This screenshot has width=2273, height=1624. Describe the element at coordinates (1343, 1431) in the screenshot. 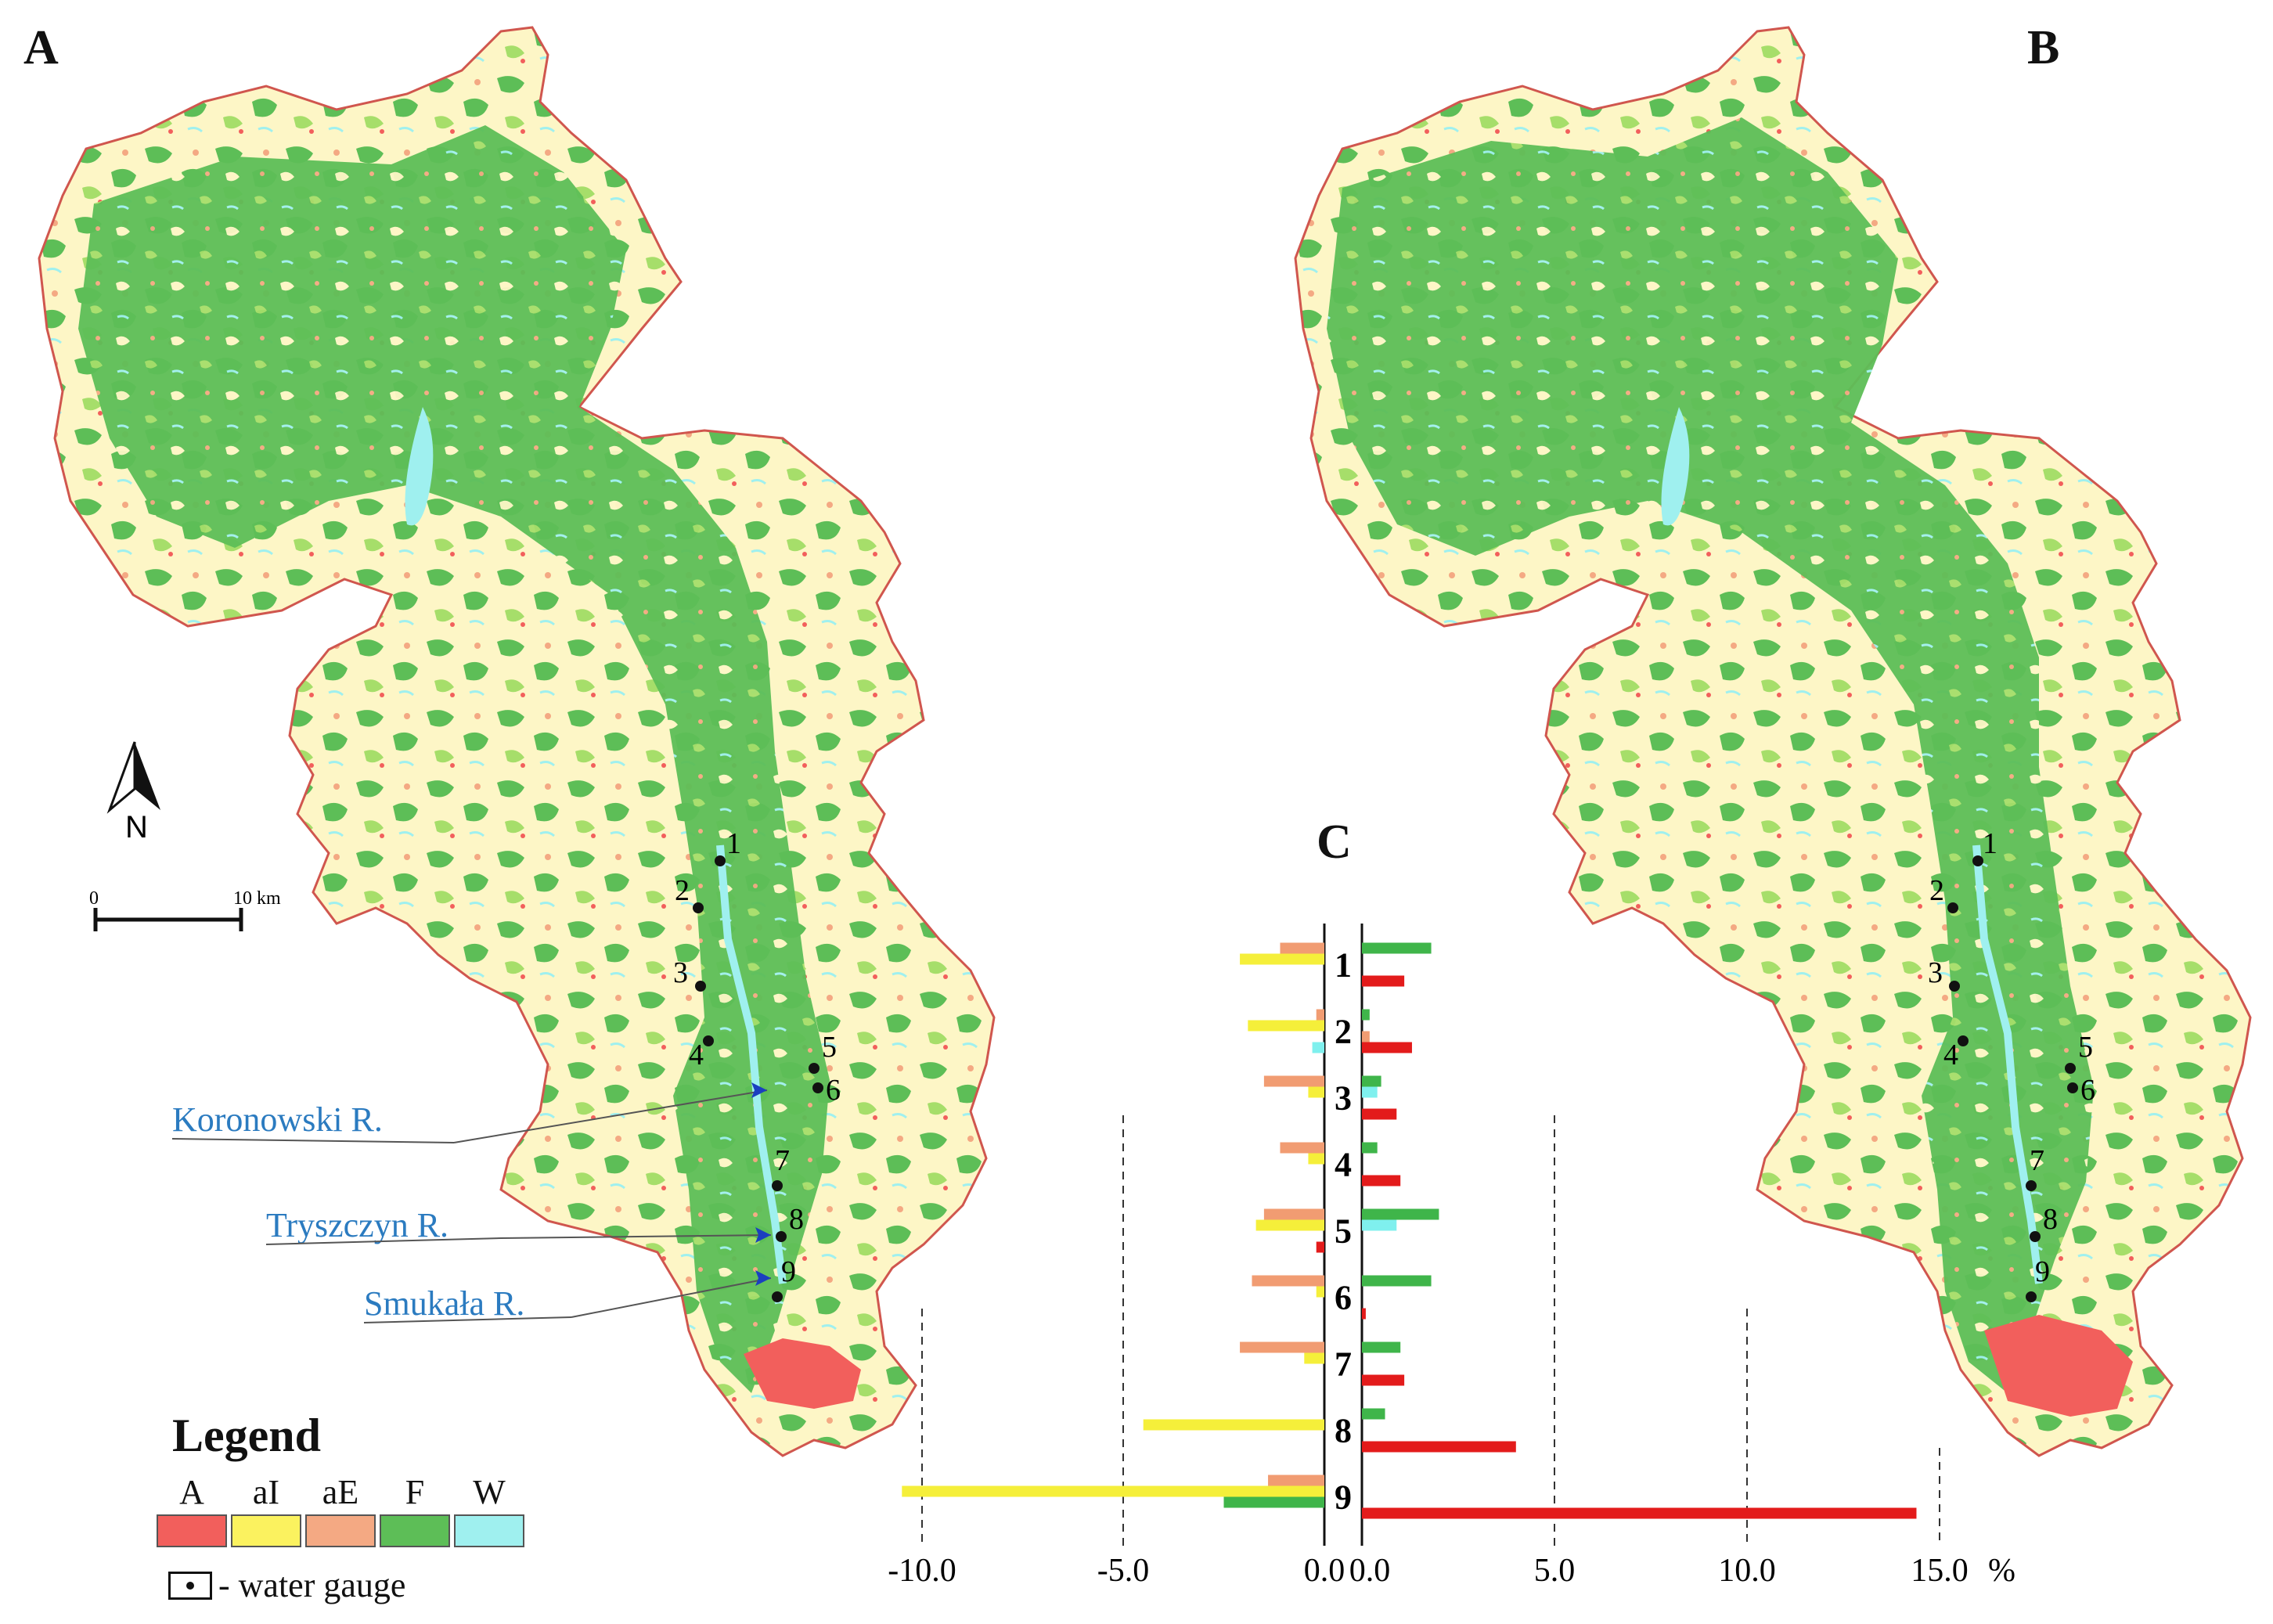

I see `category-label: 8` at that location.